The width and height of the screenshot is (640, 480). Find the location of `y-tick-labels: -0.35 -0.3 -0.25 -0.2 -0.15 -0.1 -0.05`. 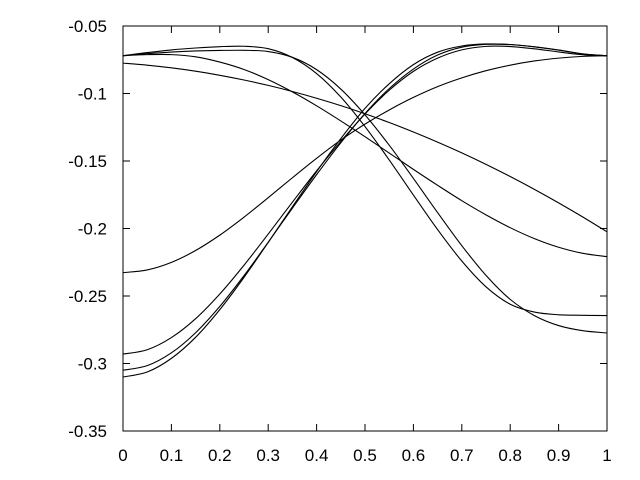

y-tick-labels: -0.35 -0.3 -0.25 -0.2 -0.15 -0.1 -0.05 is located at coordinates (87, 229).